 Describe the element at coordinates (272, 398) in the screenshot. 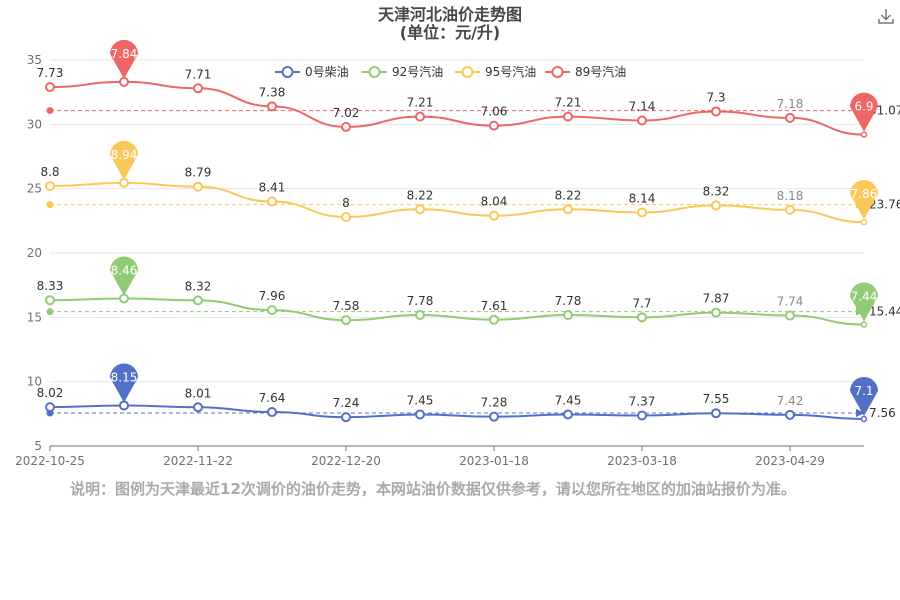

I see `data-label: 7.64` at that location.